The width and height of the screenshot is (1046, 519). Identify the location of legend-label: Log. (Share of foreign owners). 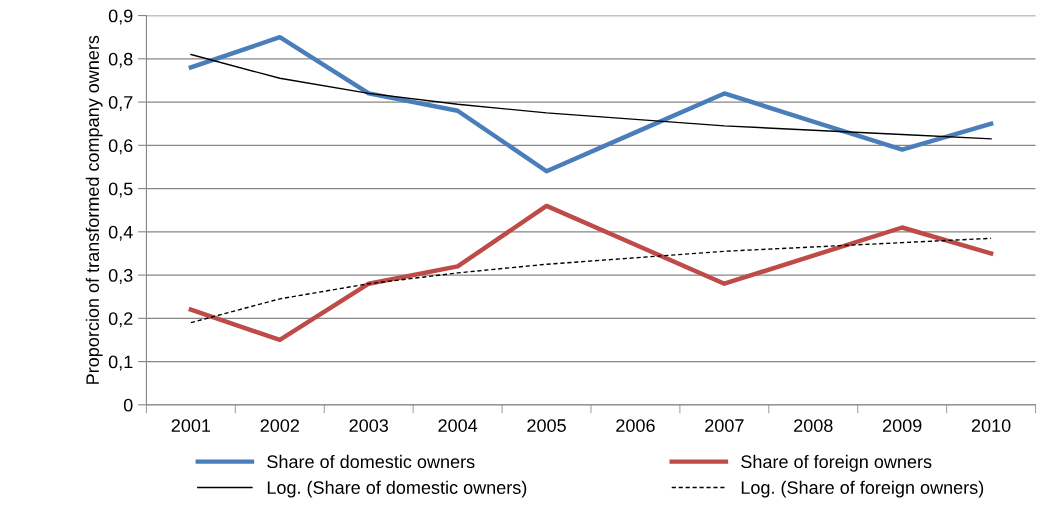
(862, 489).